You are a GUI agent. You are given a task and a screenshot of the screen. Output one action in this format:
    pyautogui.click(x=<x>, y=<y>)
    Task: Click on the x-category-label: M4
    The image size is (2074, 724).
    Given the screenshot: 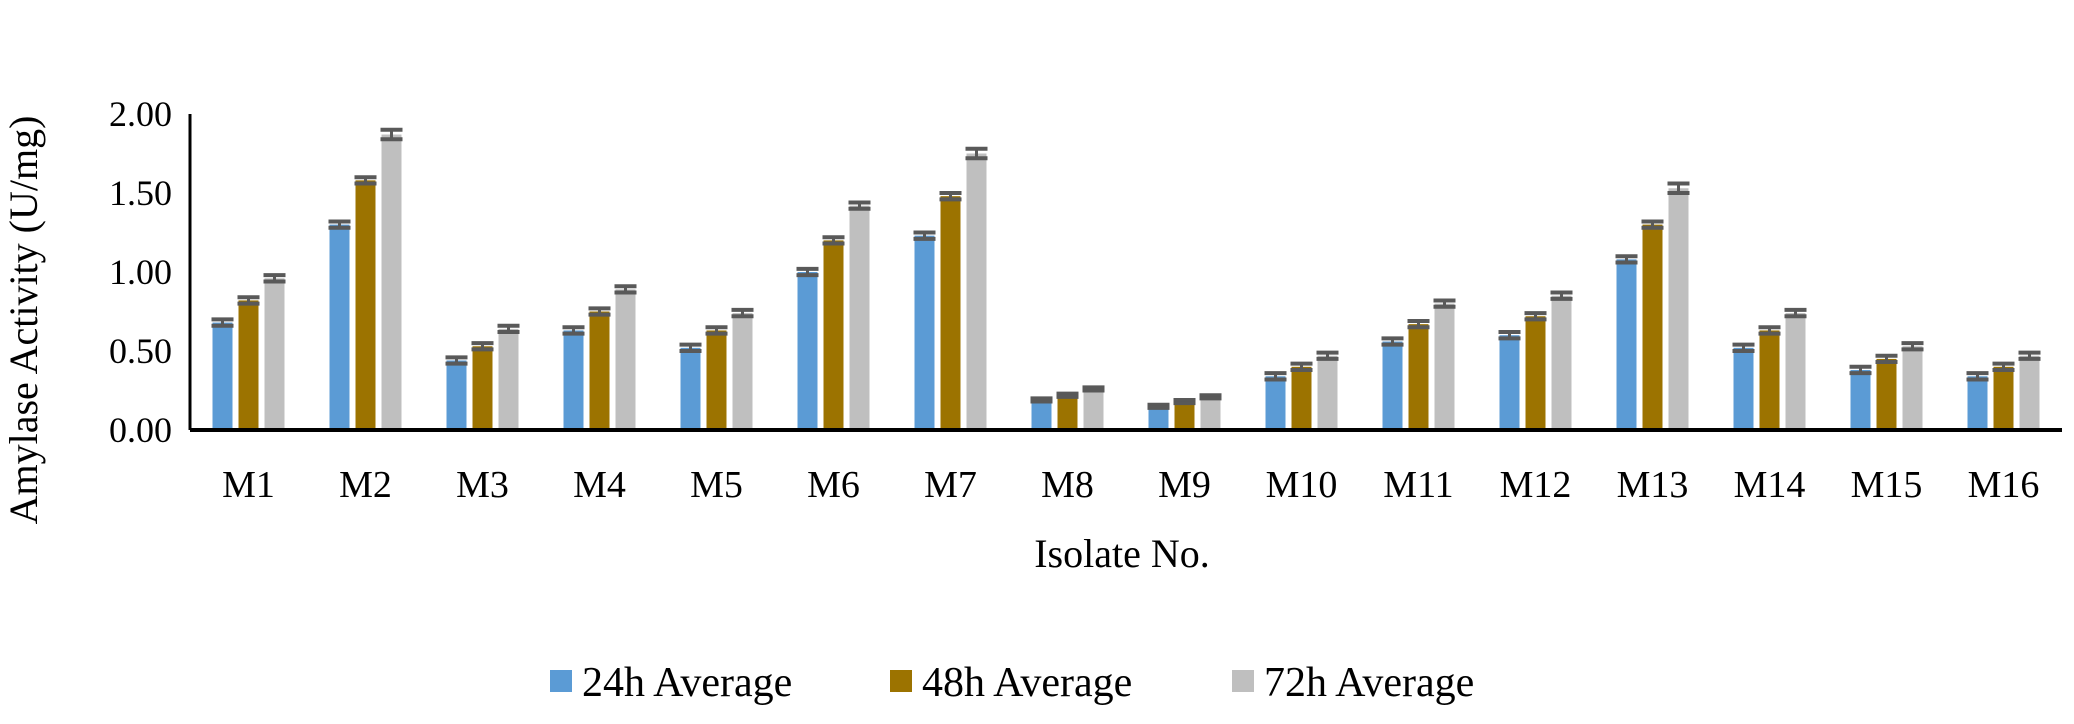 What is the action you would take?
    pyautogui.click(x=599, y=485)
    